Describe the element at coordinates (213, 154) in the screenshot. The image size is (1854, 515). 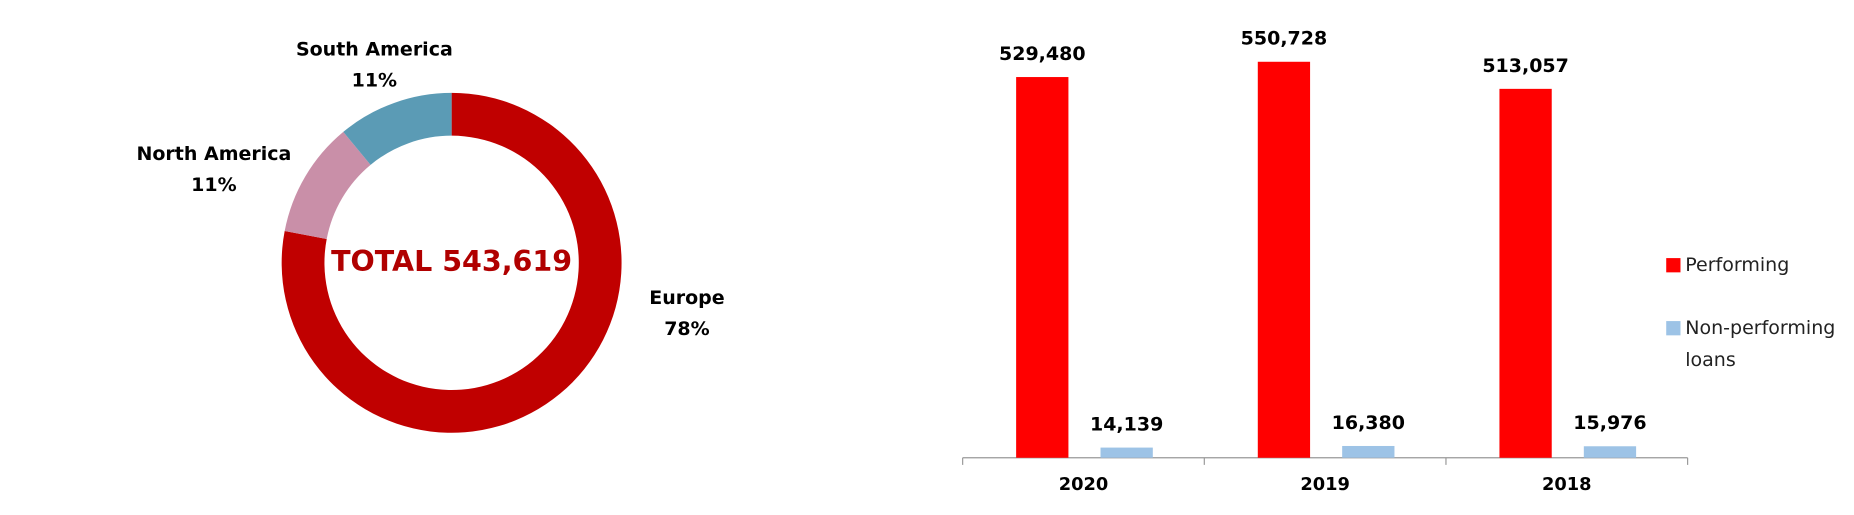
I see `segment-label: North America` at that location.